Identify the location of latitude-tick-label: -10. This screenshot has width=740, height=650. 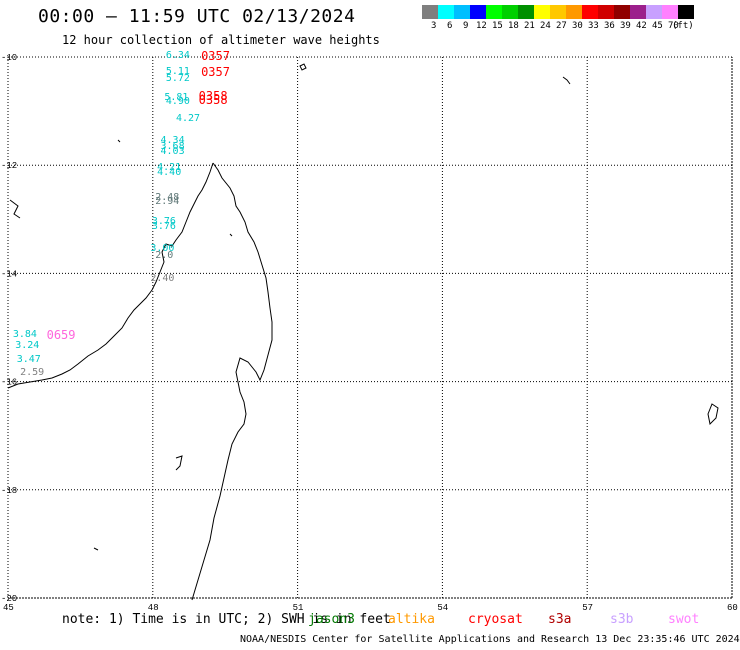
(9, 58).